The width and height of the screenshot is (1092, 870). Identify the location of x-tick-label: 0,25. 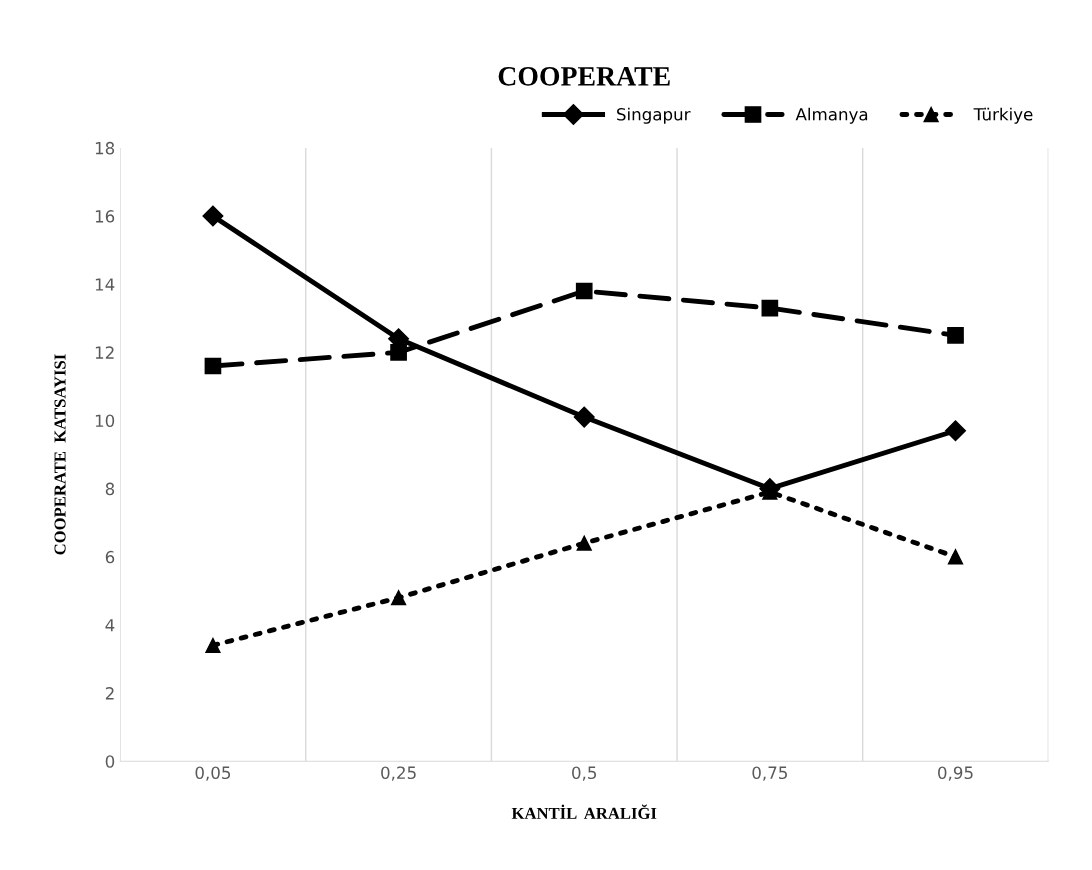
(398, 773).